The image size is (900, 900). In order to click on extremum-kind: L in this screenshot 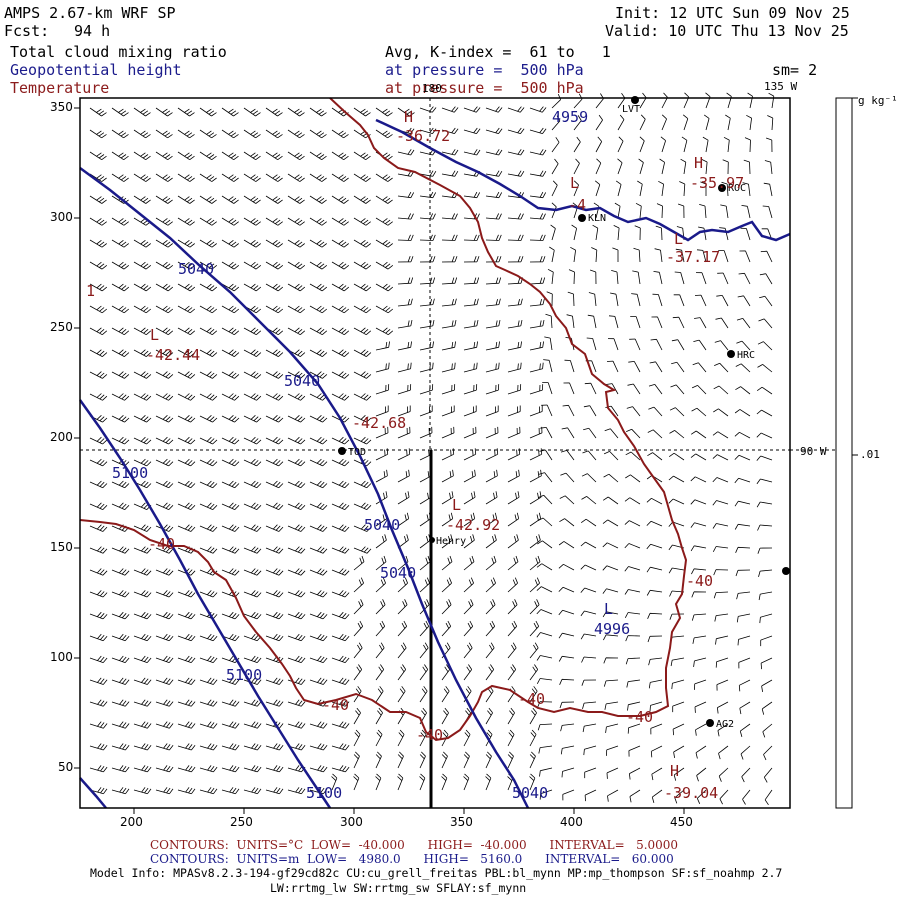, I will do `click(574, 183)`.